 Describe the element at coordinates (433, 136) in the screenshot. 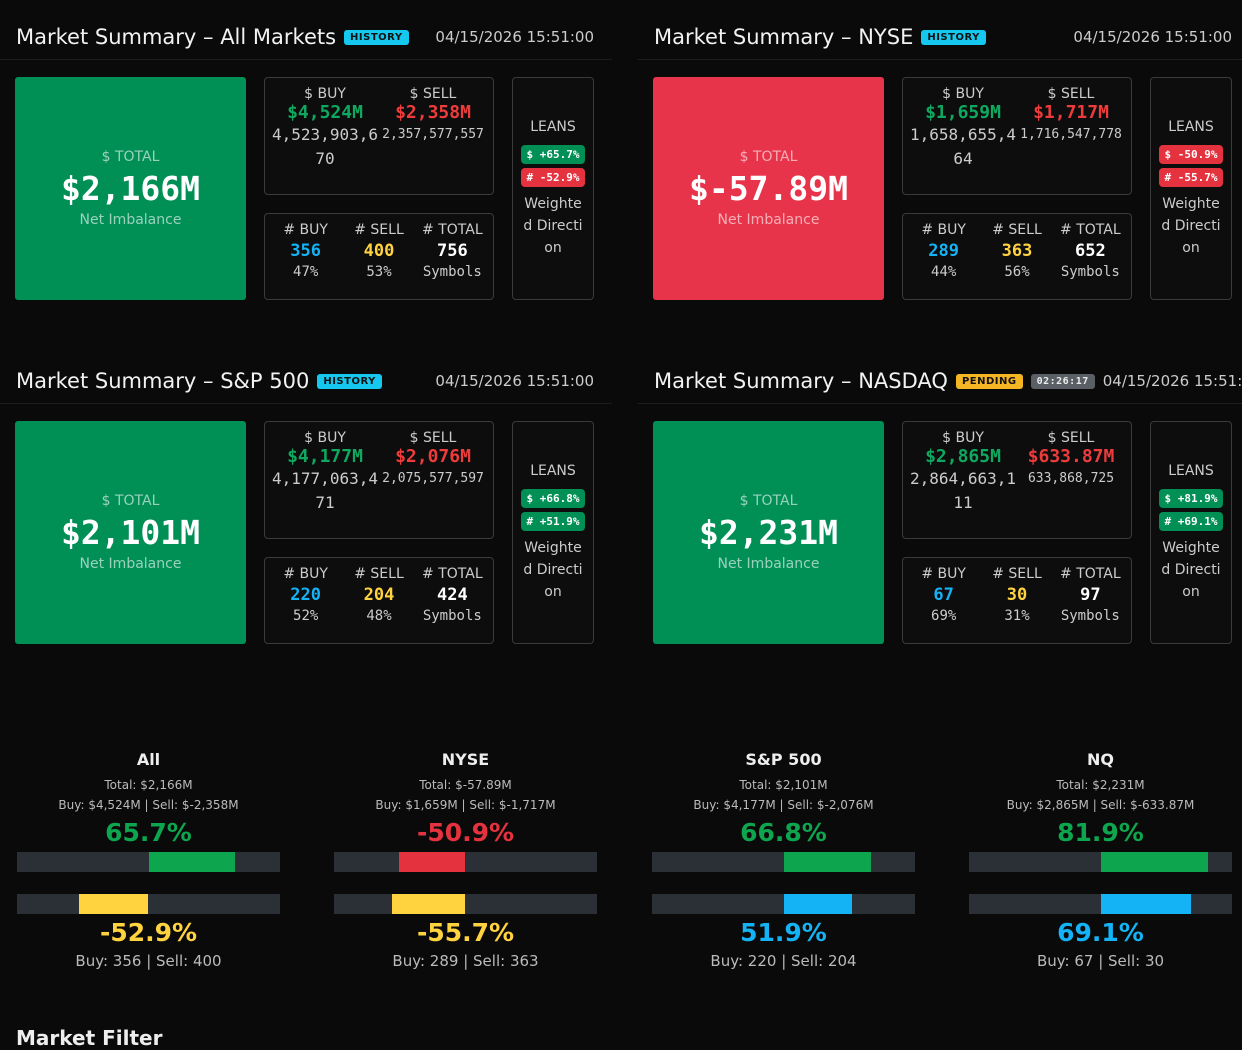

I see `sell-column: $ SELL $2,358M 2,357,577,557` at that location.